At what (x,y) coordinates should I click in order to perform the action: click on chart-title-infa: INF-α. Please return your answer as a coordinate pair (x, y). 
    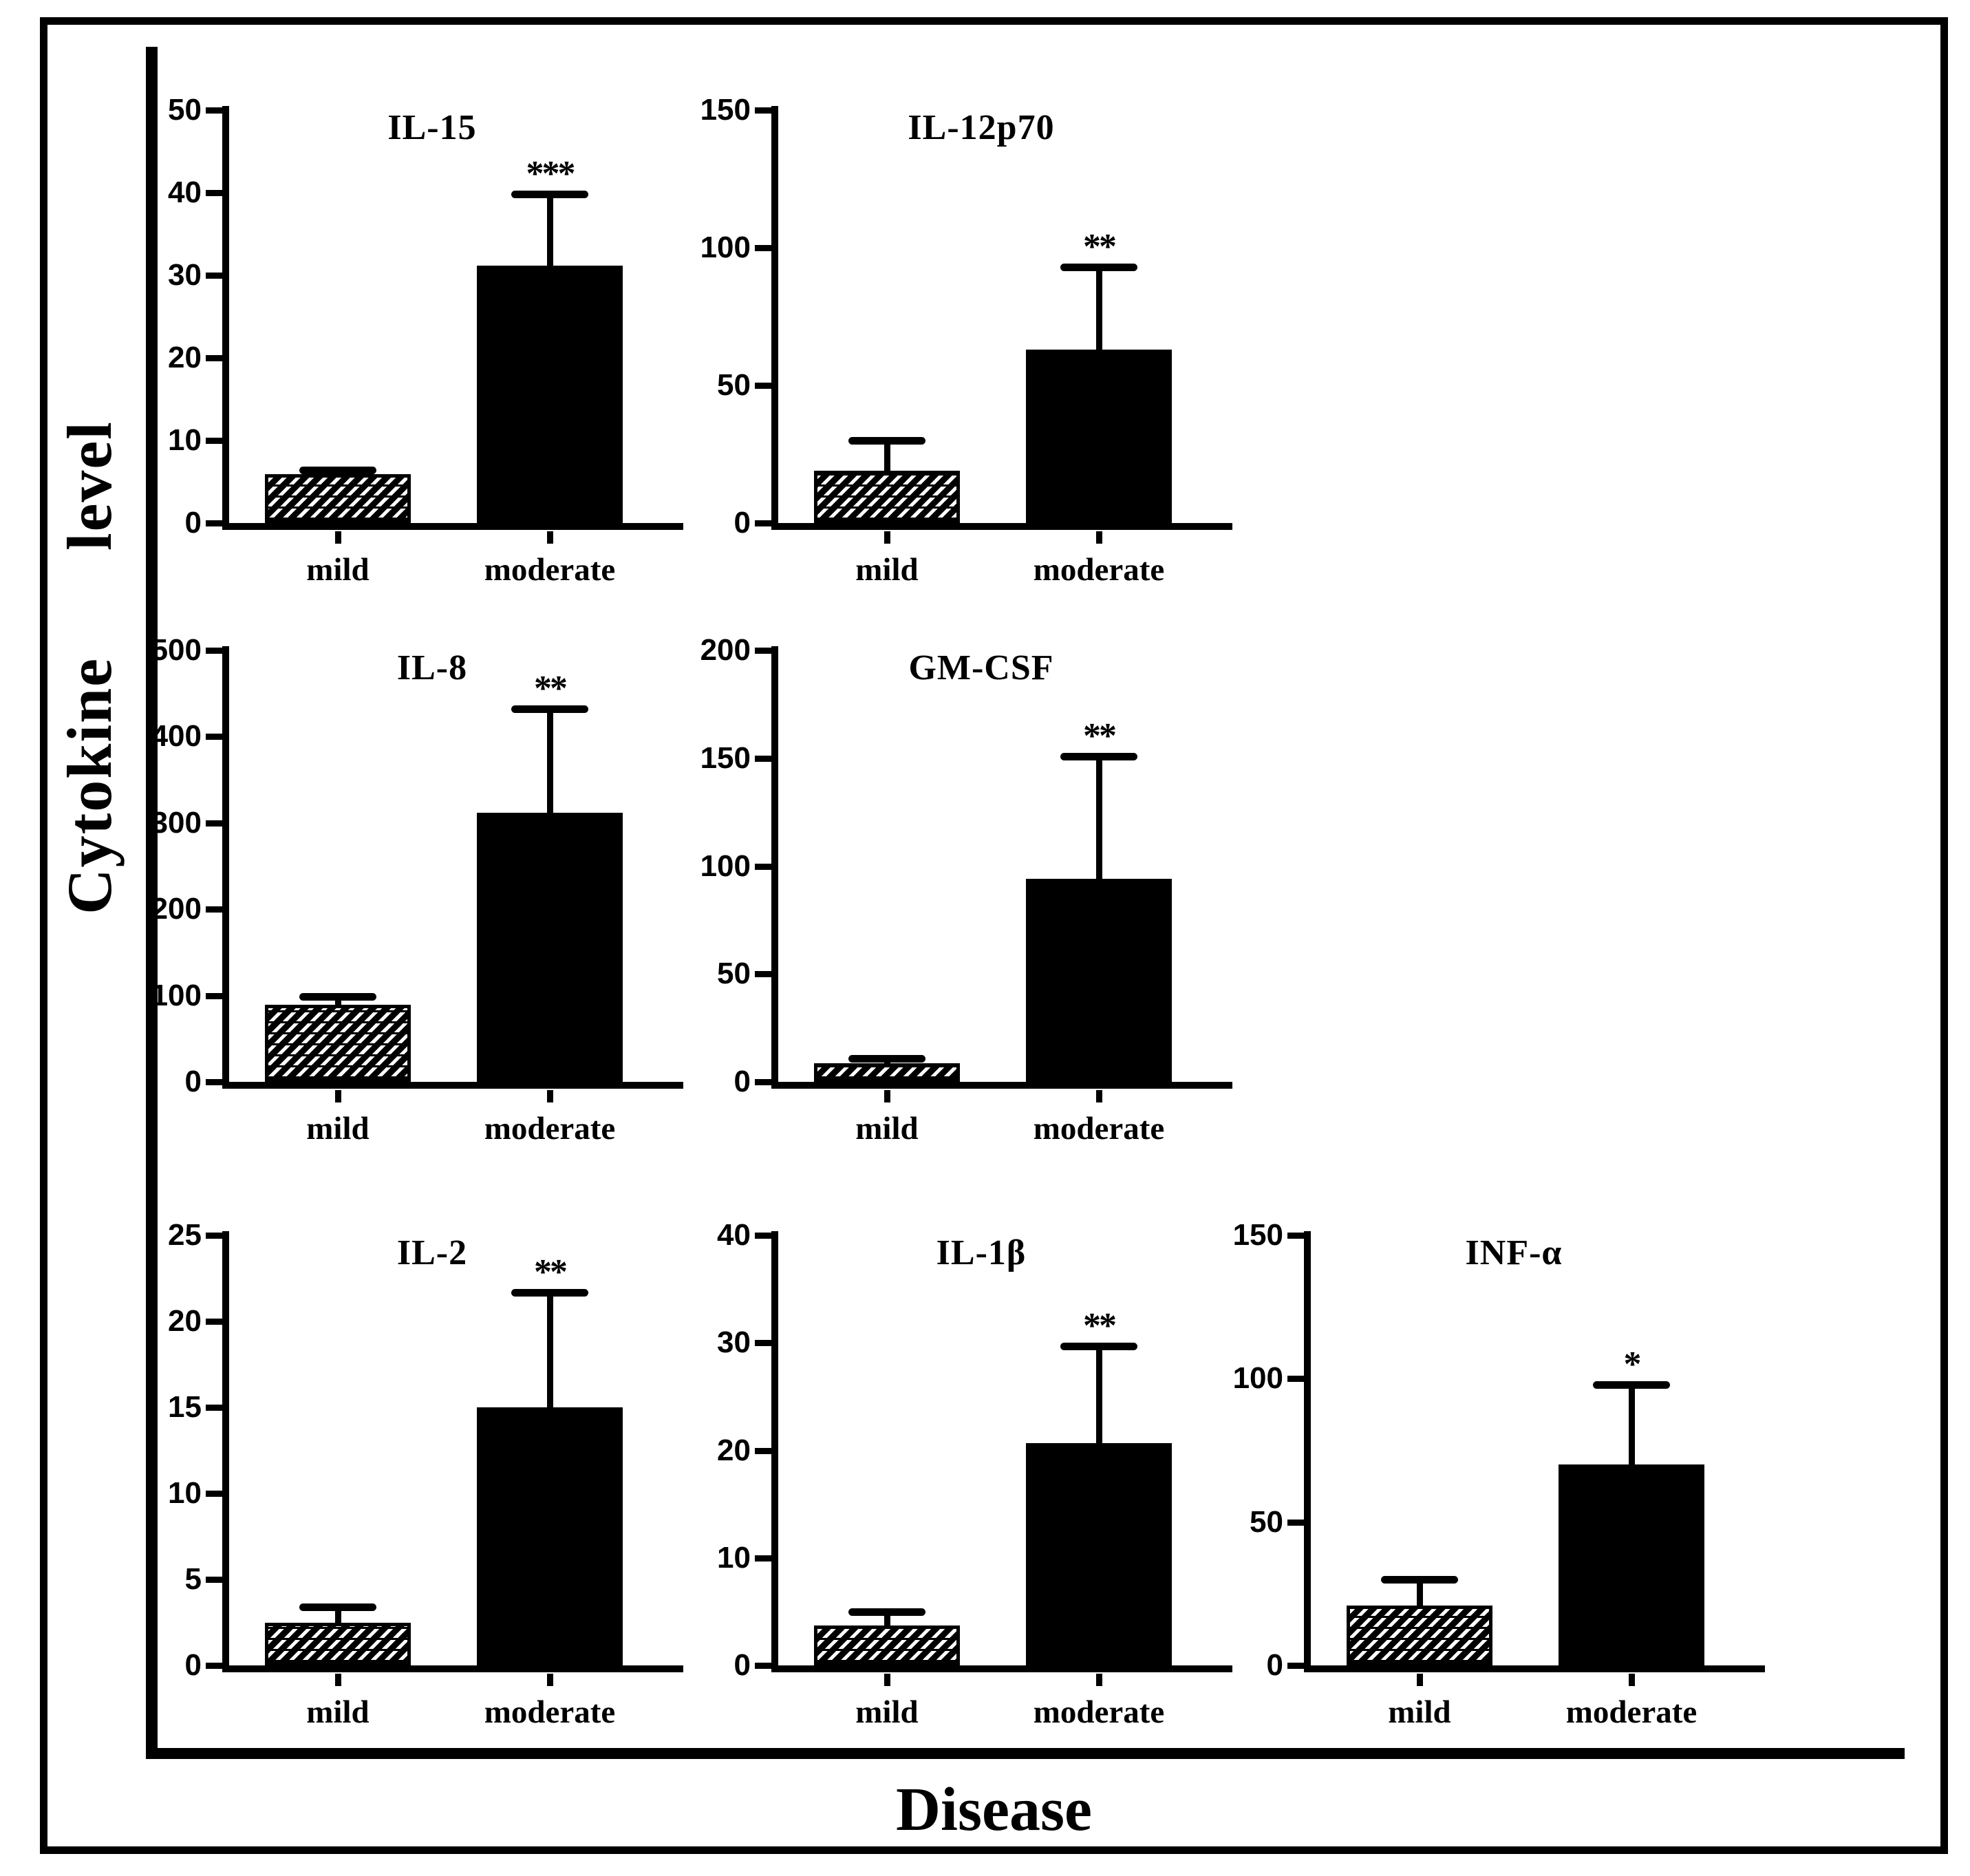
    Looking at the image, I should click on (1514, 1252).